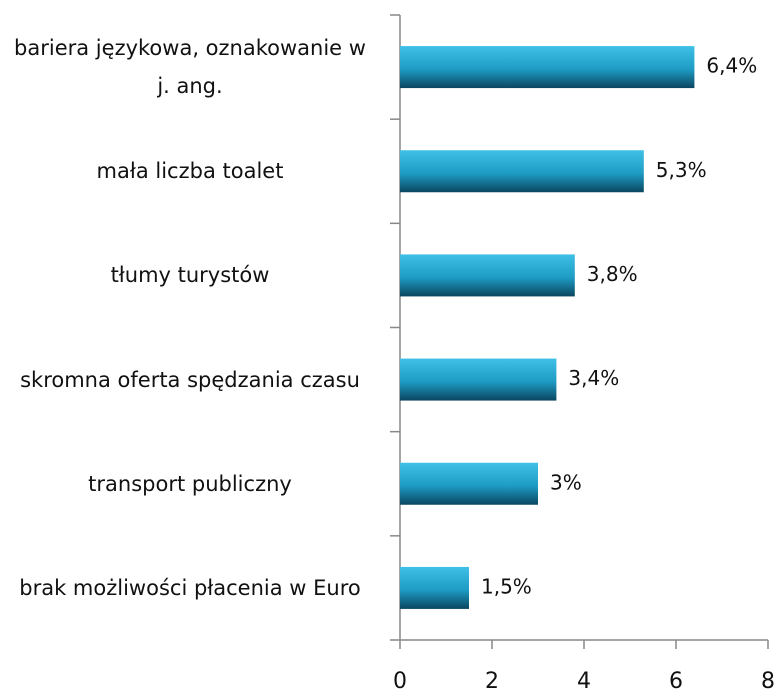 Image resolution: width=776 pixels, height=694 pixels. Describe the element at coordinates (190, 587) in the screenshot. I see `category-label: brak możliwości płacenia w Euro` at that location.